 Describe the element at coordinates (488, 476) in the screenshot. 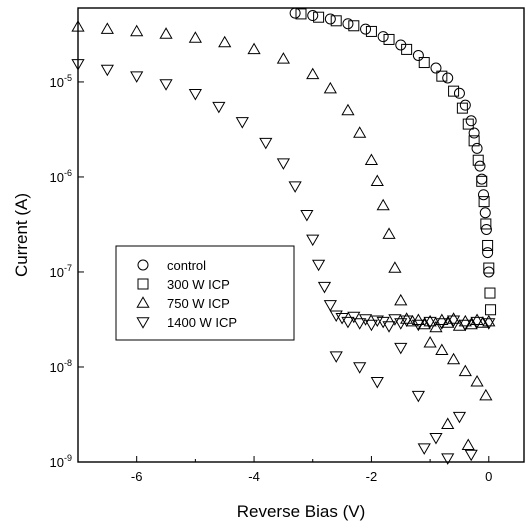

I see `x-tick-label: 0` at that location.